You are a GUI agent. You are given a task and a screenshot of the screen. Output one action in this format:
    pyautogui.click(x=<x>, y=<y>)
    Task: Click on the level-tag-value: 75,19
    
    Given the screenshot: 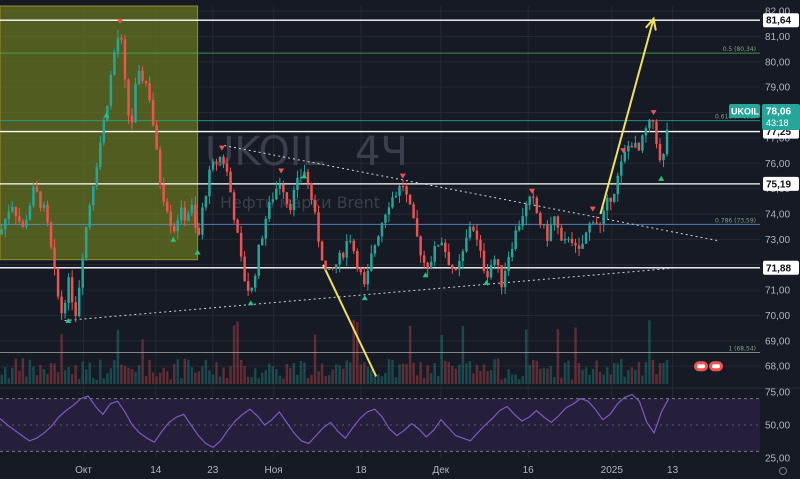 What is the action you would take?
    pyautogui.click(x=778, y=184)
    